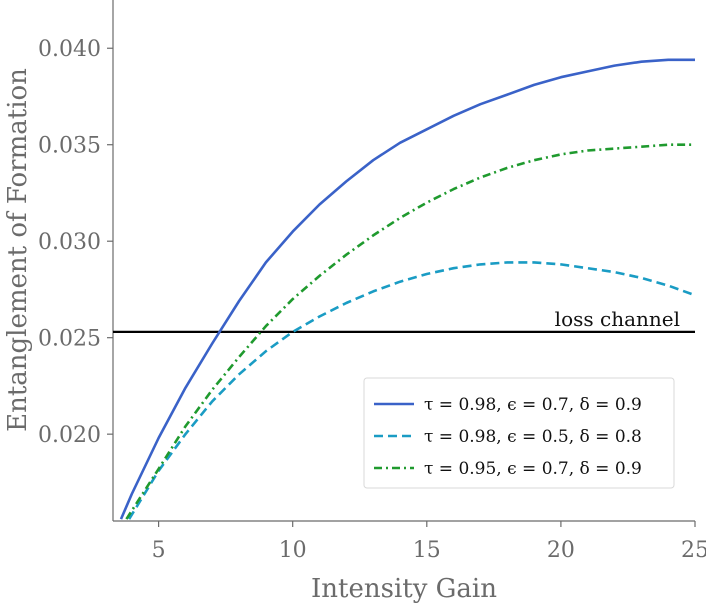  What do you see at coordinates (69, 49) in the screenshot?
I see `y-tick-label: 0.040` at bounding box center [69, 49].